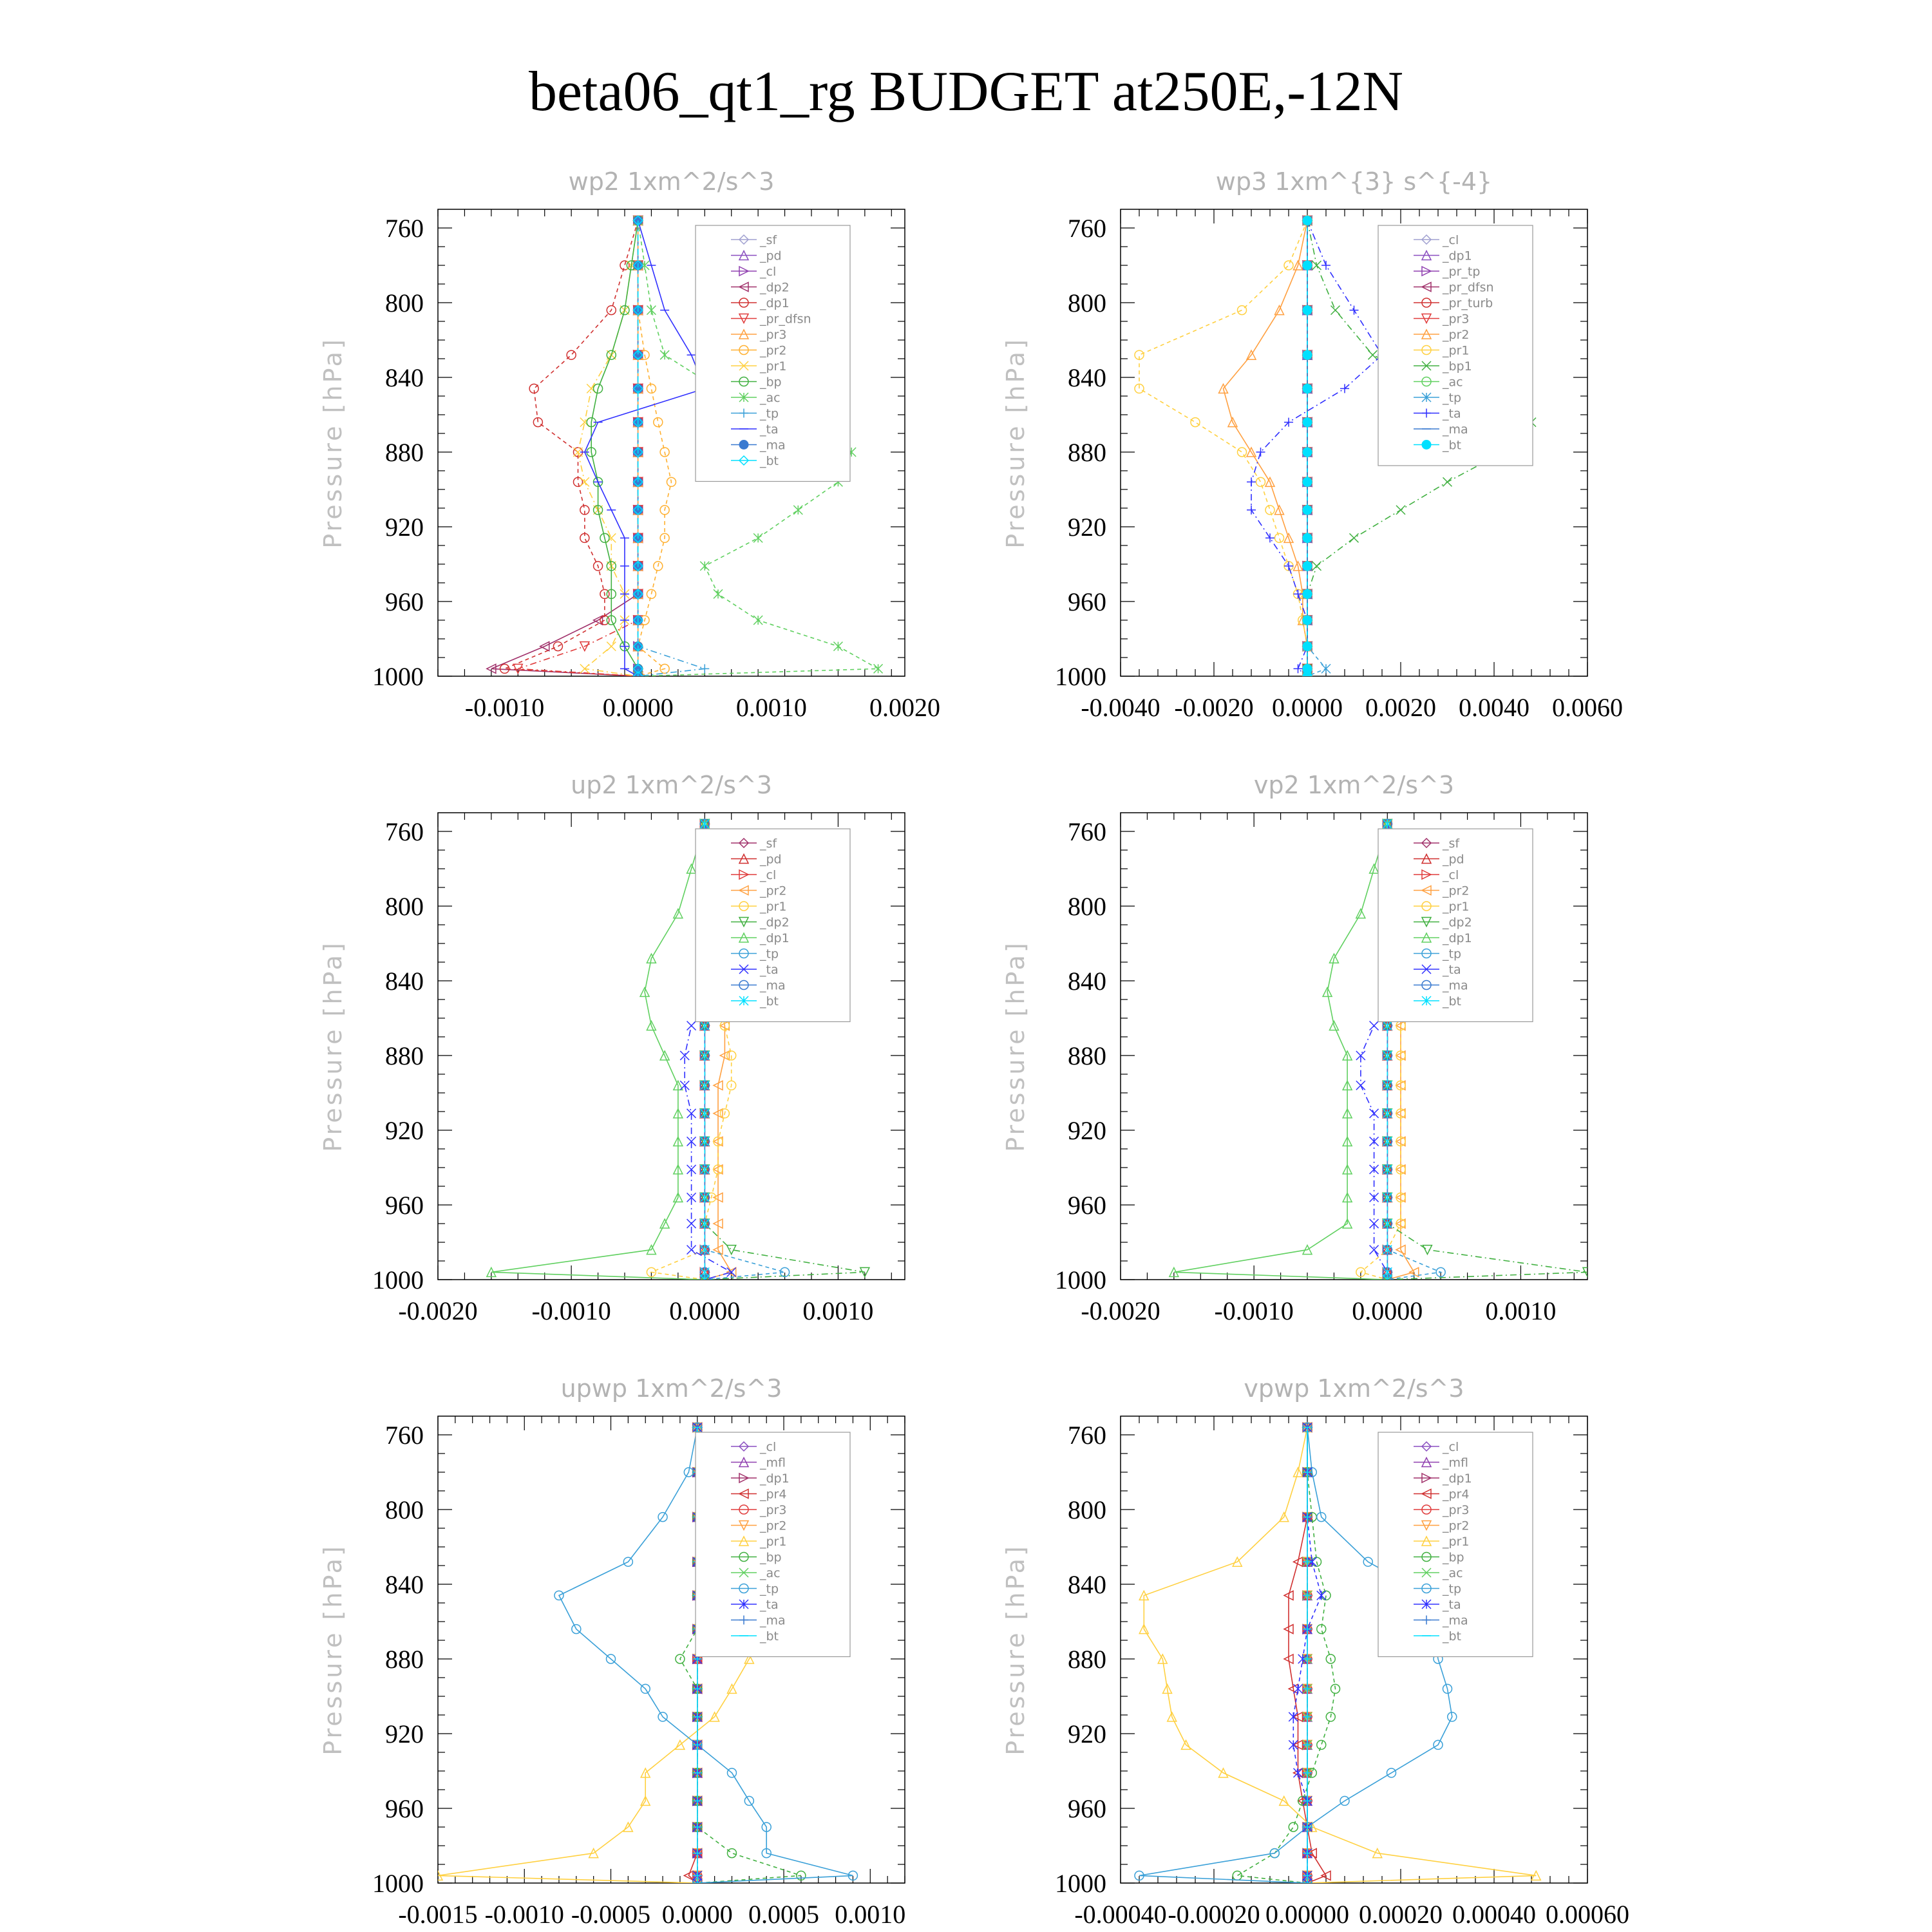 This screenshot has height=1932, width=1932. What do you see at coordinates (705, 1310) in the screenshot?
I see `x-tick-label: 0.0000` at bounding box center [705, 1310].